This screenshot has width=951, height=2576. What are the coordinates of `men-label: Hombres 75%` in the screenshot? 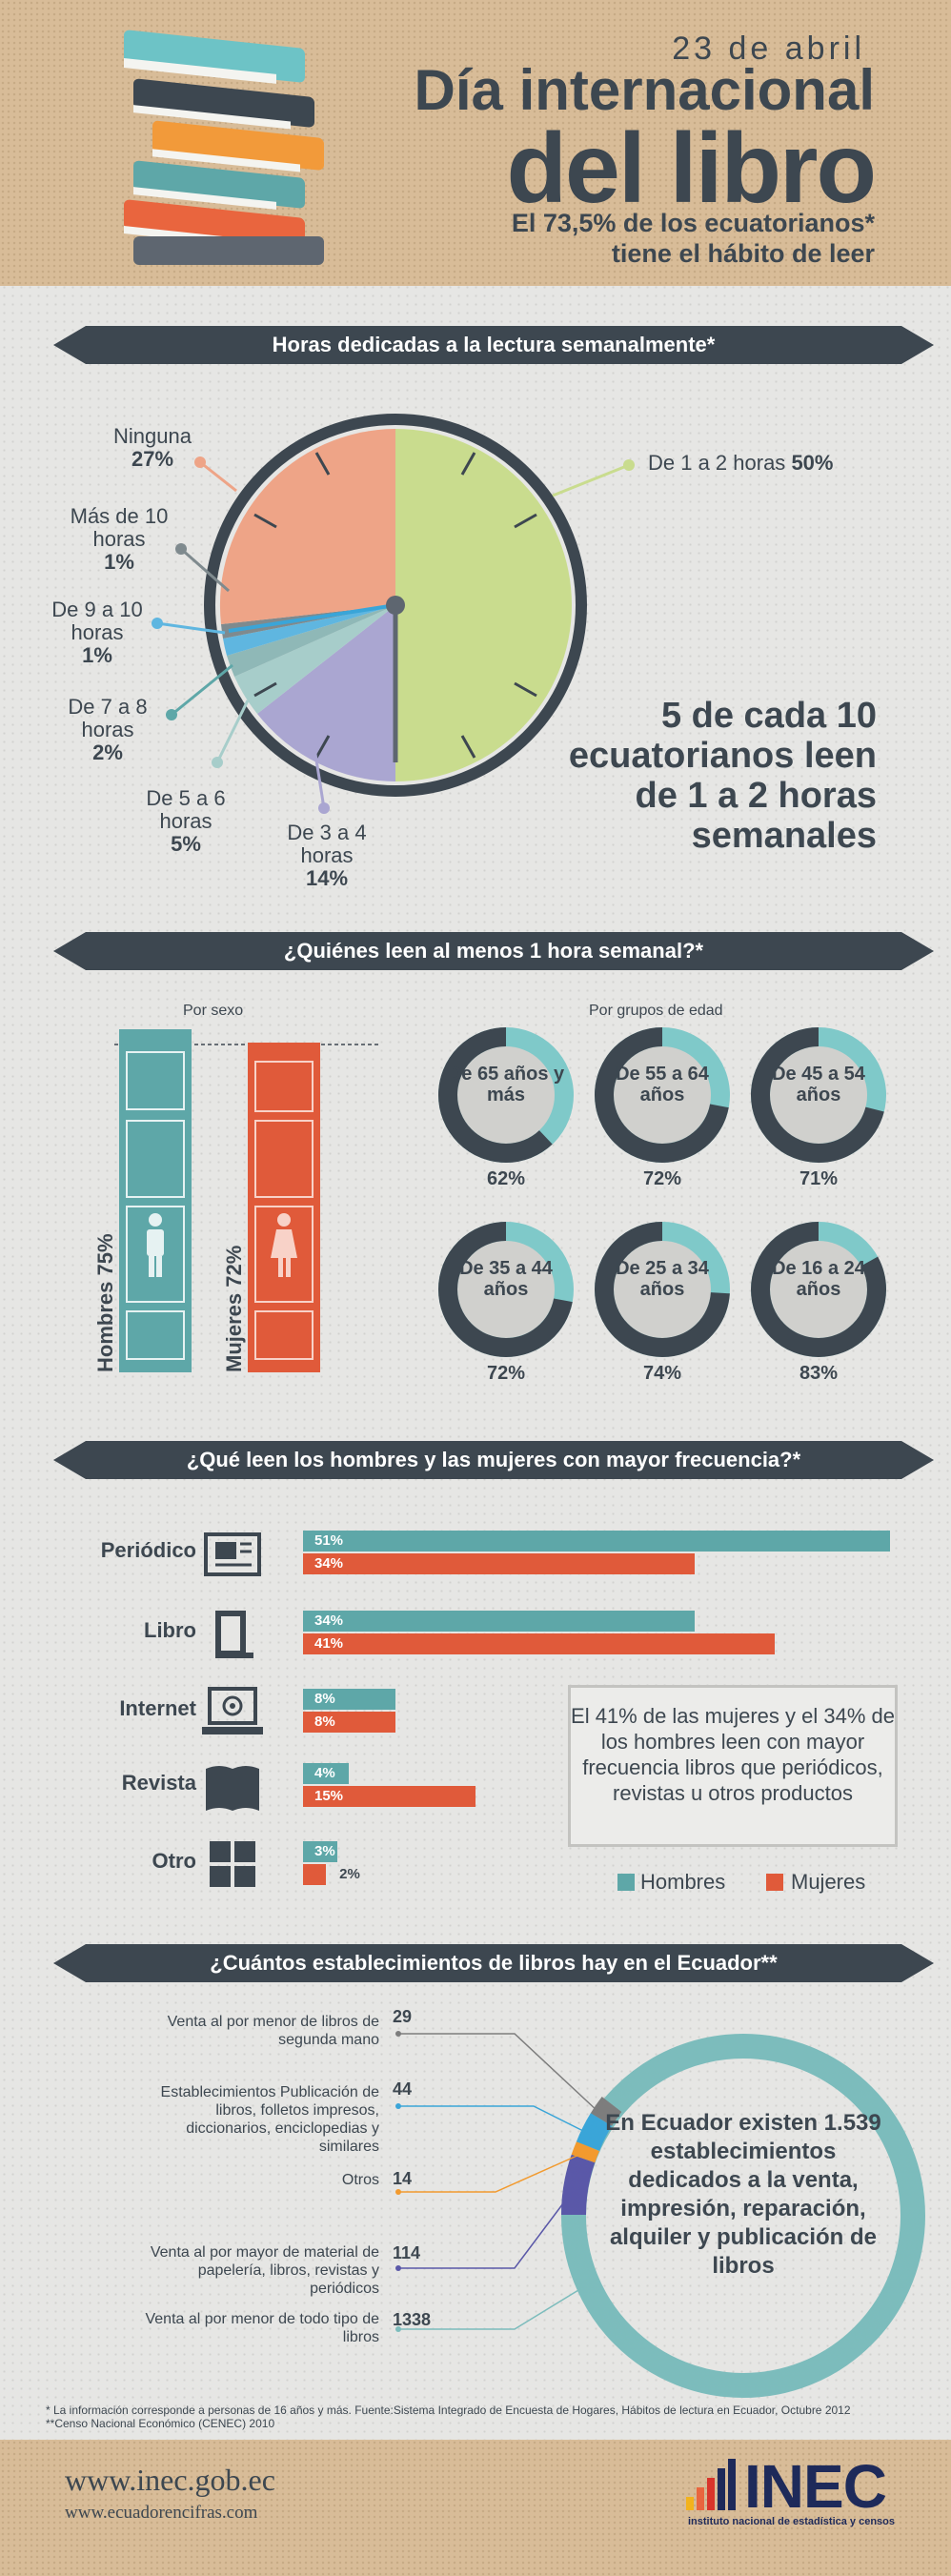 It's located at (105, 1302).